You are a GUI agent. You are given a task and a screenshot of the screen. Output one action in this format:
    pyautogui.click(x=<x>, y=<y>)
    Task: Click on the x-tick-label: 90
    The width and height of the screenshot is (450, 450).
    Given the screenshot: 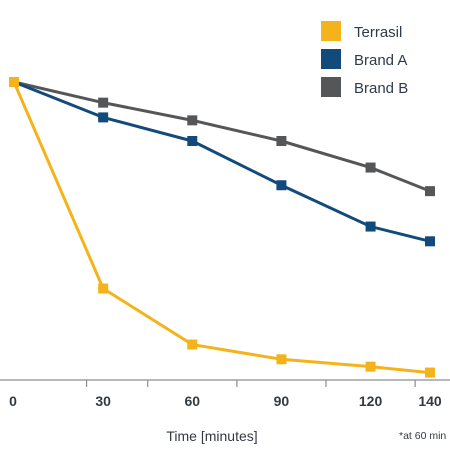 What is the action you would take?
    pyautogui.click(x=282, y=401)
    